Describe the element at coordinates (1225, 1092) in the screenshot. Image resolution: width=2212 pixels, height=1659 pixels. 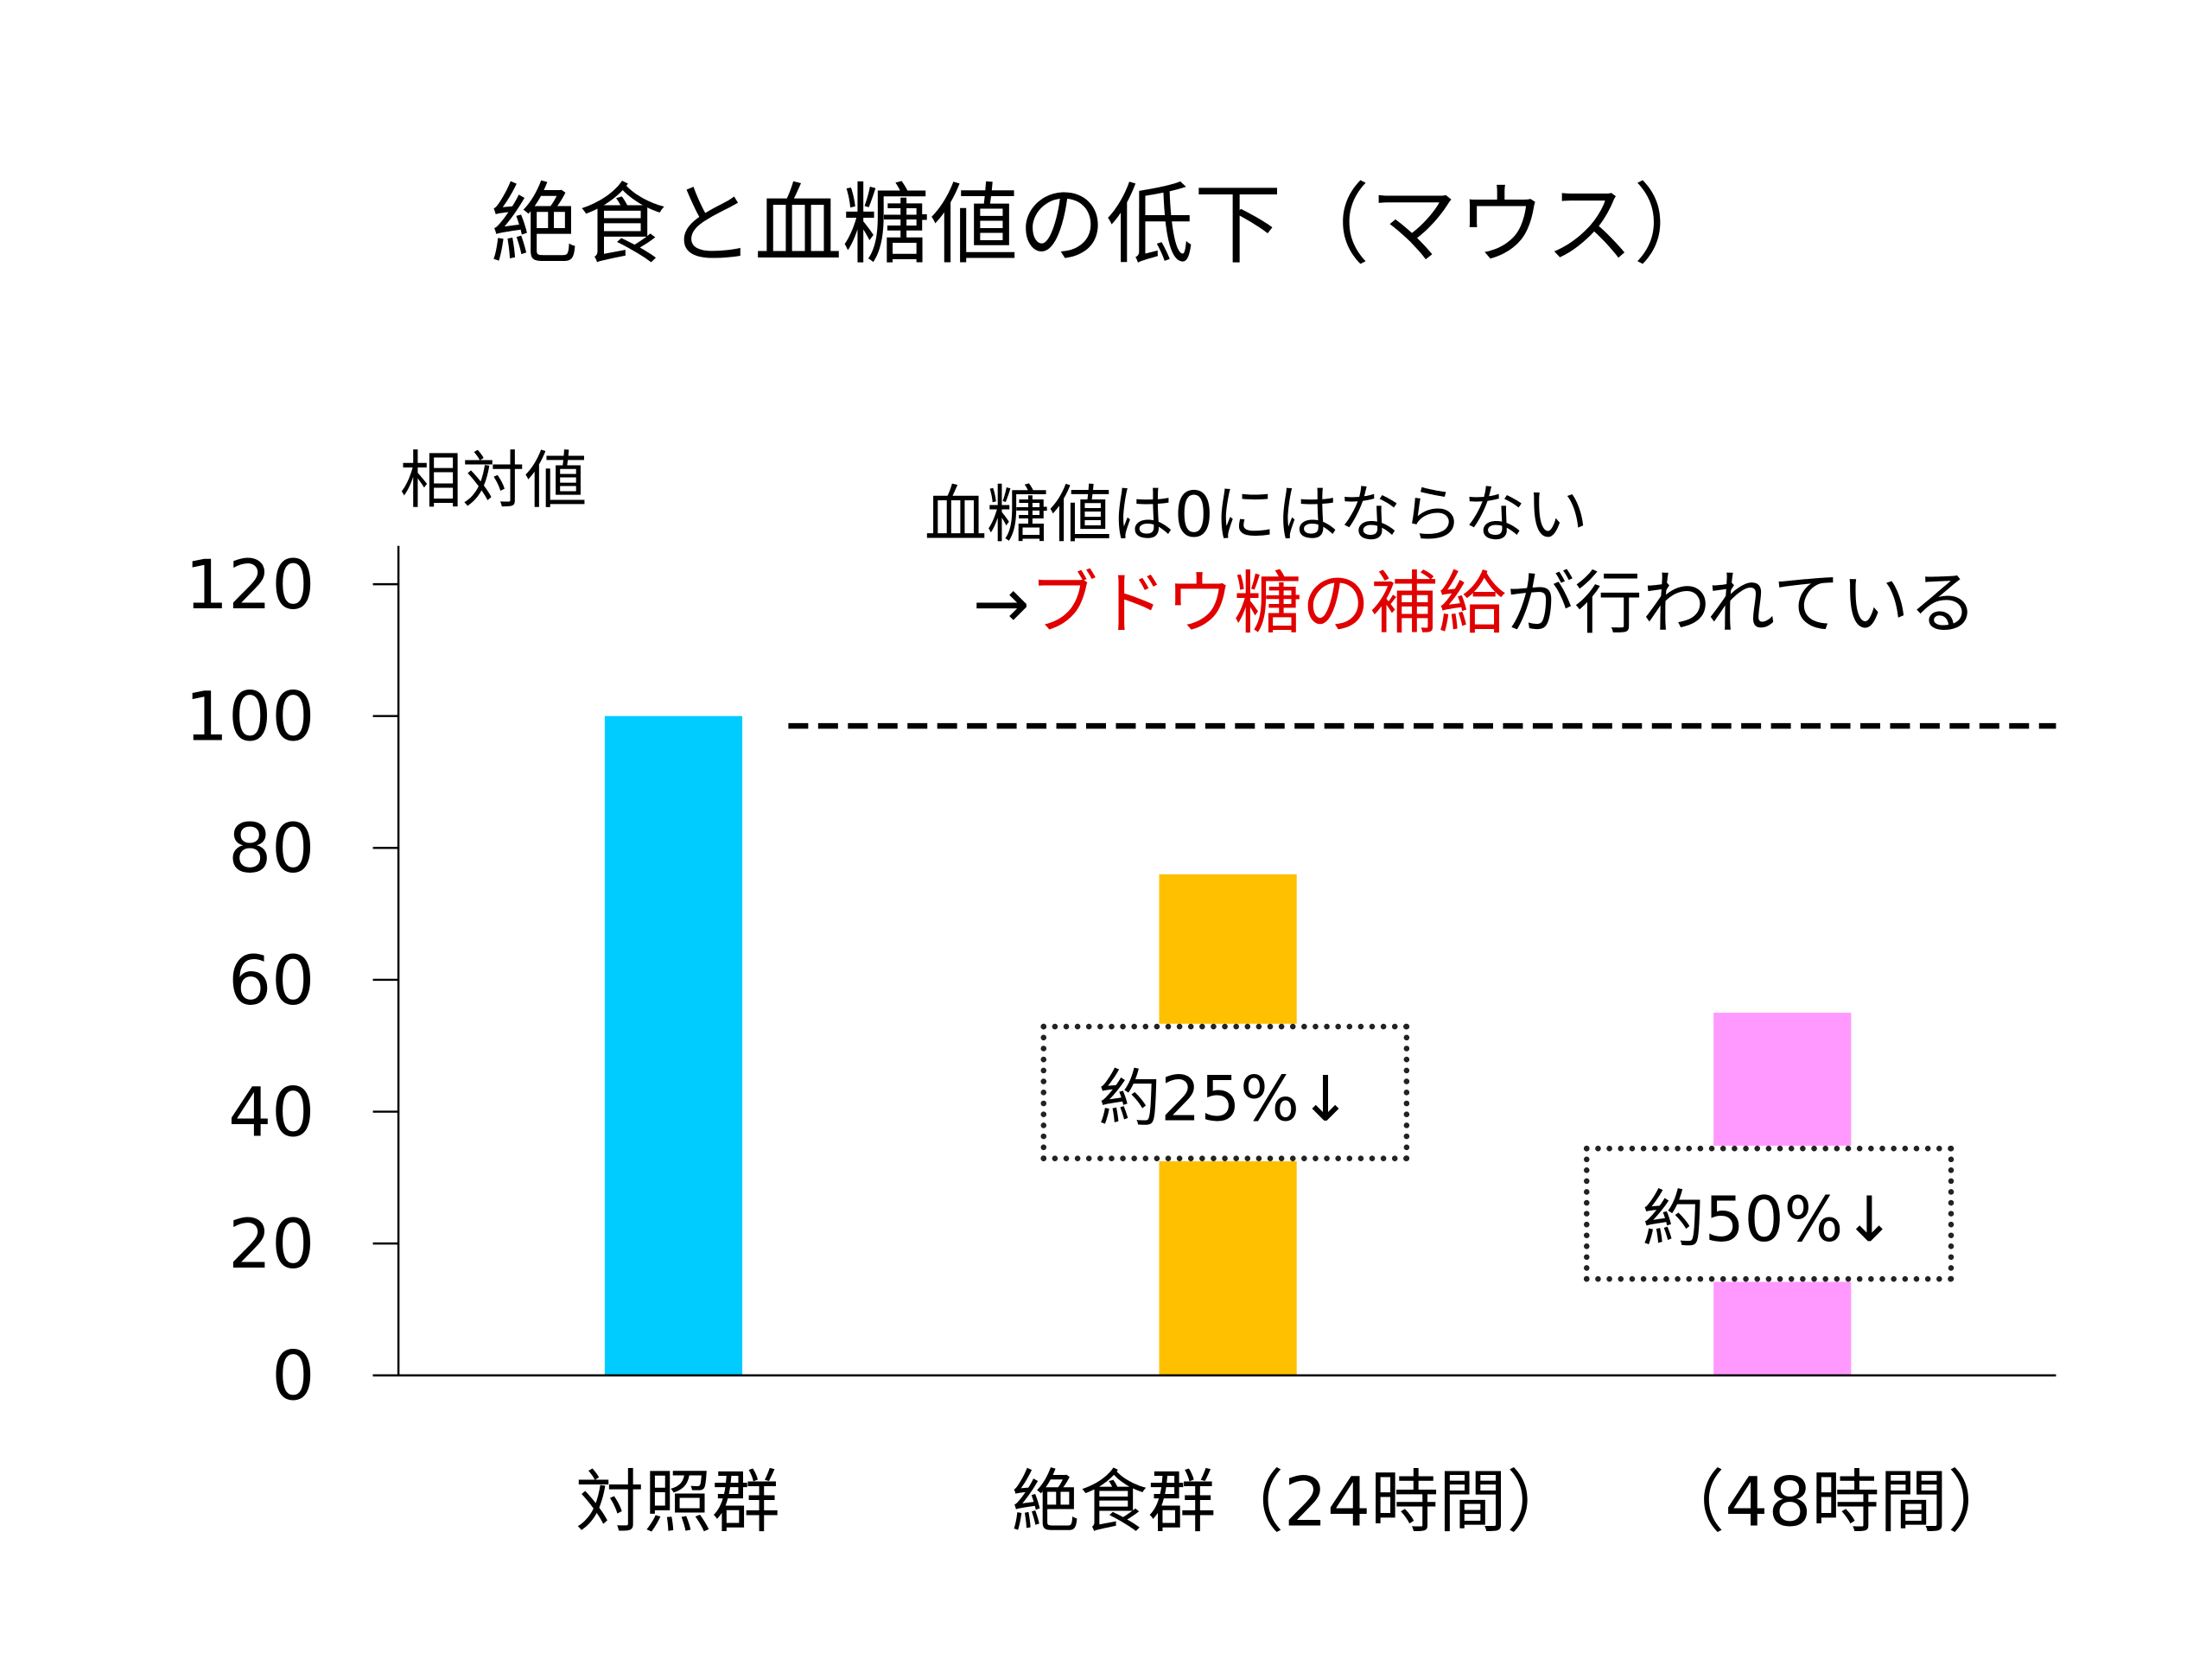
I see `reduction-box-24h: 約25%↓` at that location.